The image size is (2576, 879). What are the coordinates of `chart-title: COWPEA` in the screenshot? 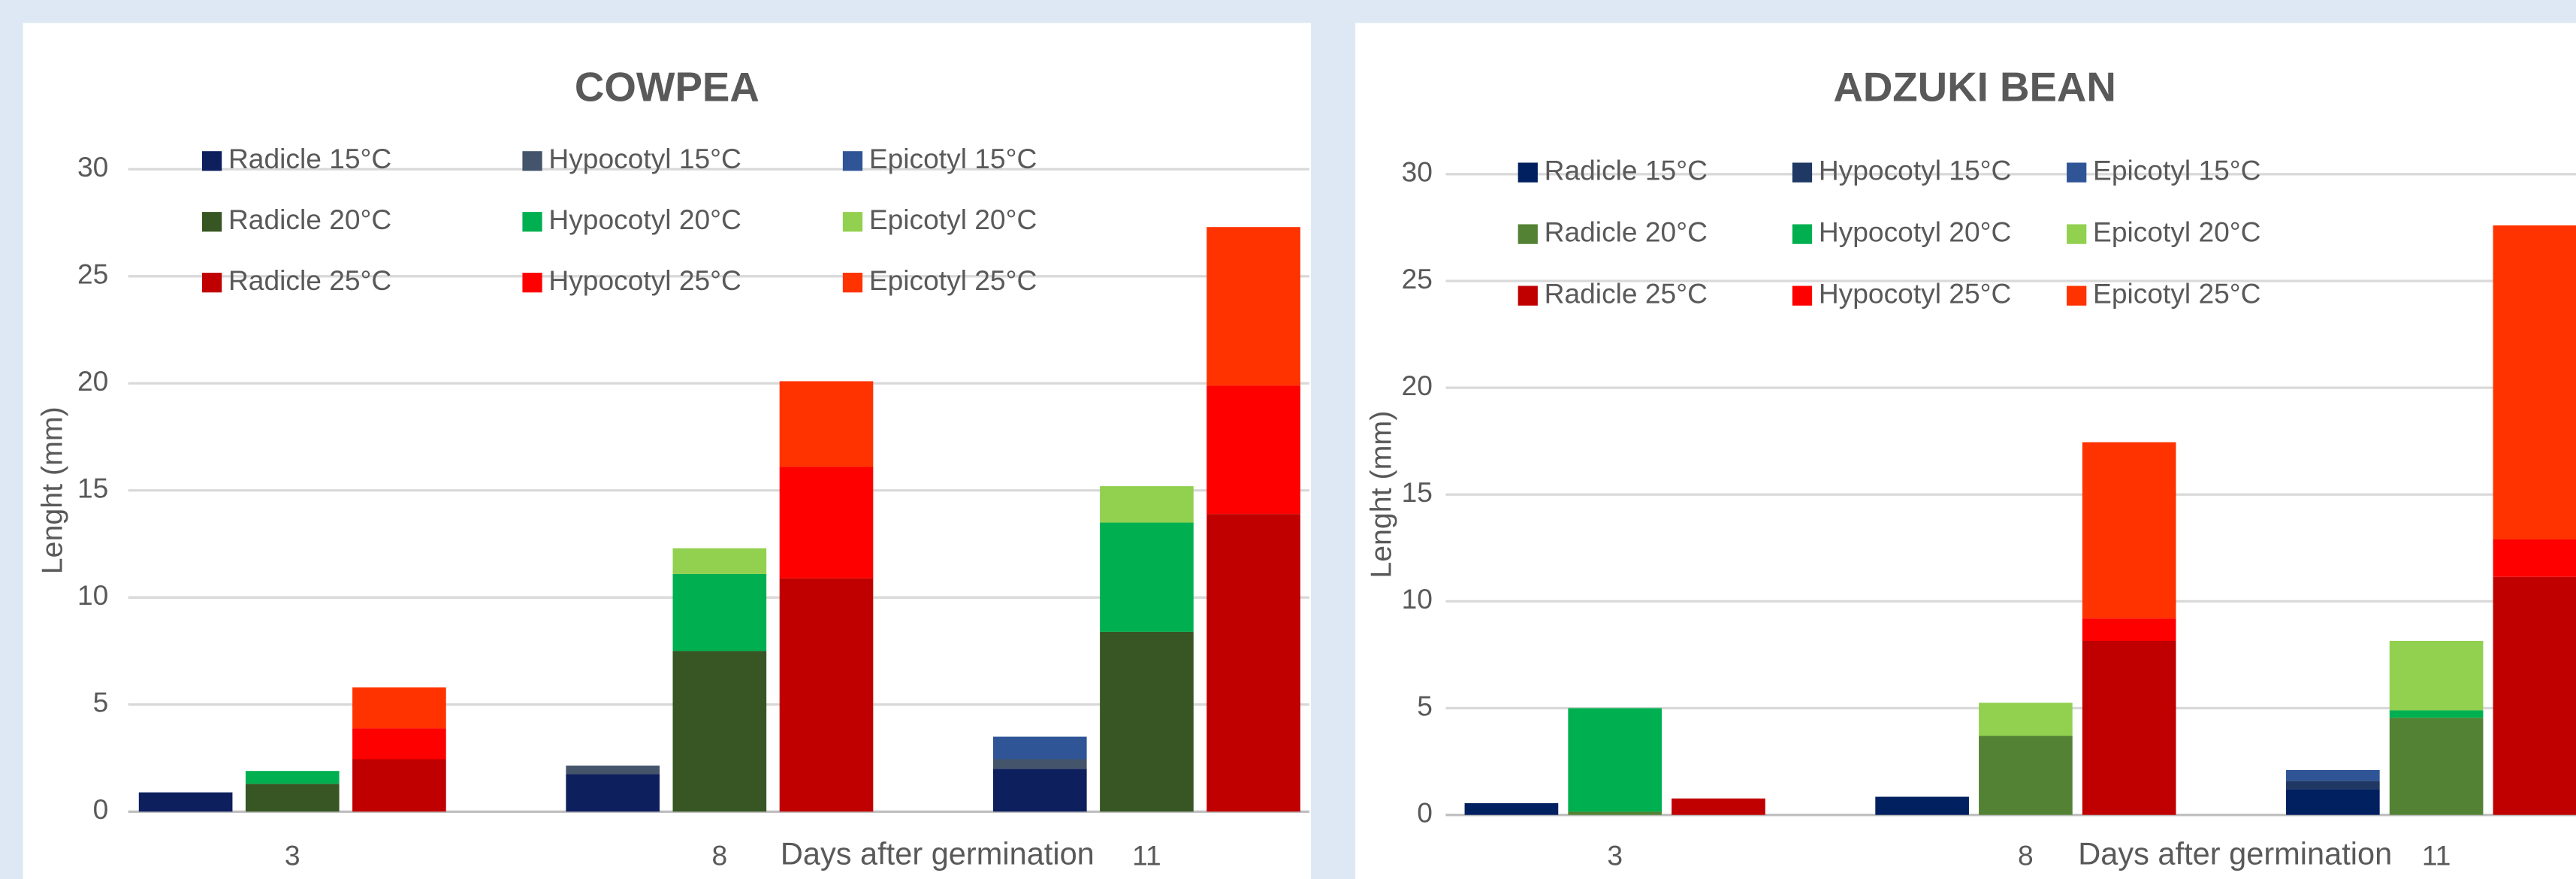 It's located at (667, 87).